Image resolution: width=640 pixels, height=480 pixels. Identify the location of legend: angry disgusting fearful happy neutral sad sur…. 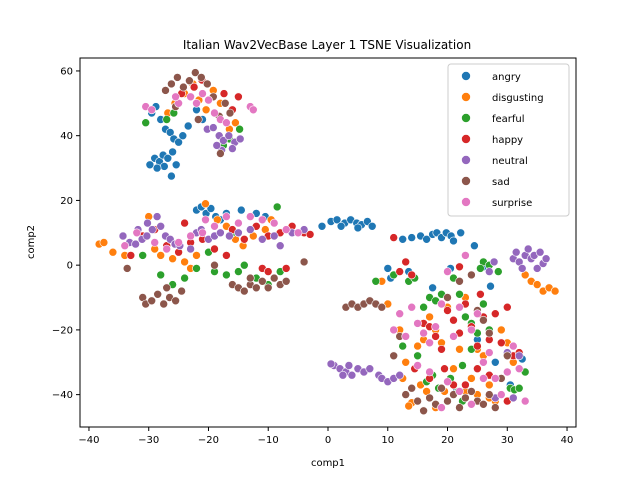
(508, 140).